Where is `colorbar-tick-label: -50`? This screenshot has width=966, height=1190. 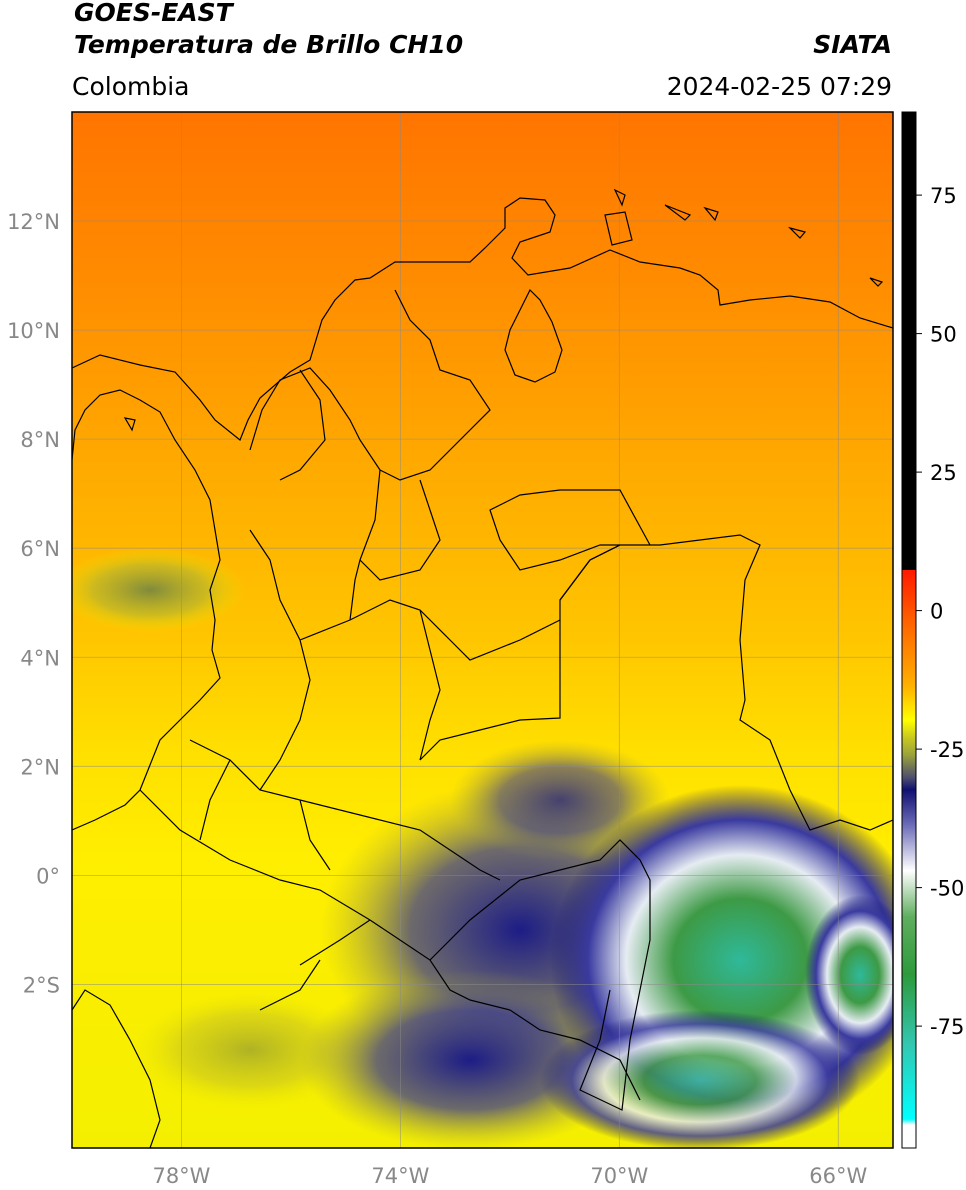
colorbar-tick-label: -50 is located at coordinates (947, 889).